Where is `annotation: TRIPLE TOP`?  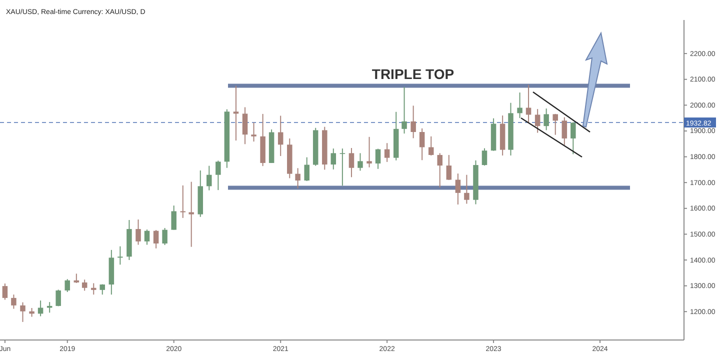 annotation: TRIPLE TOP is located at coordinates (413, 74).